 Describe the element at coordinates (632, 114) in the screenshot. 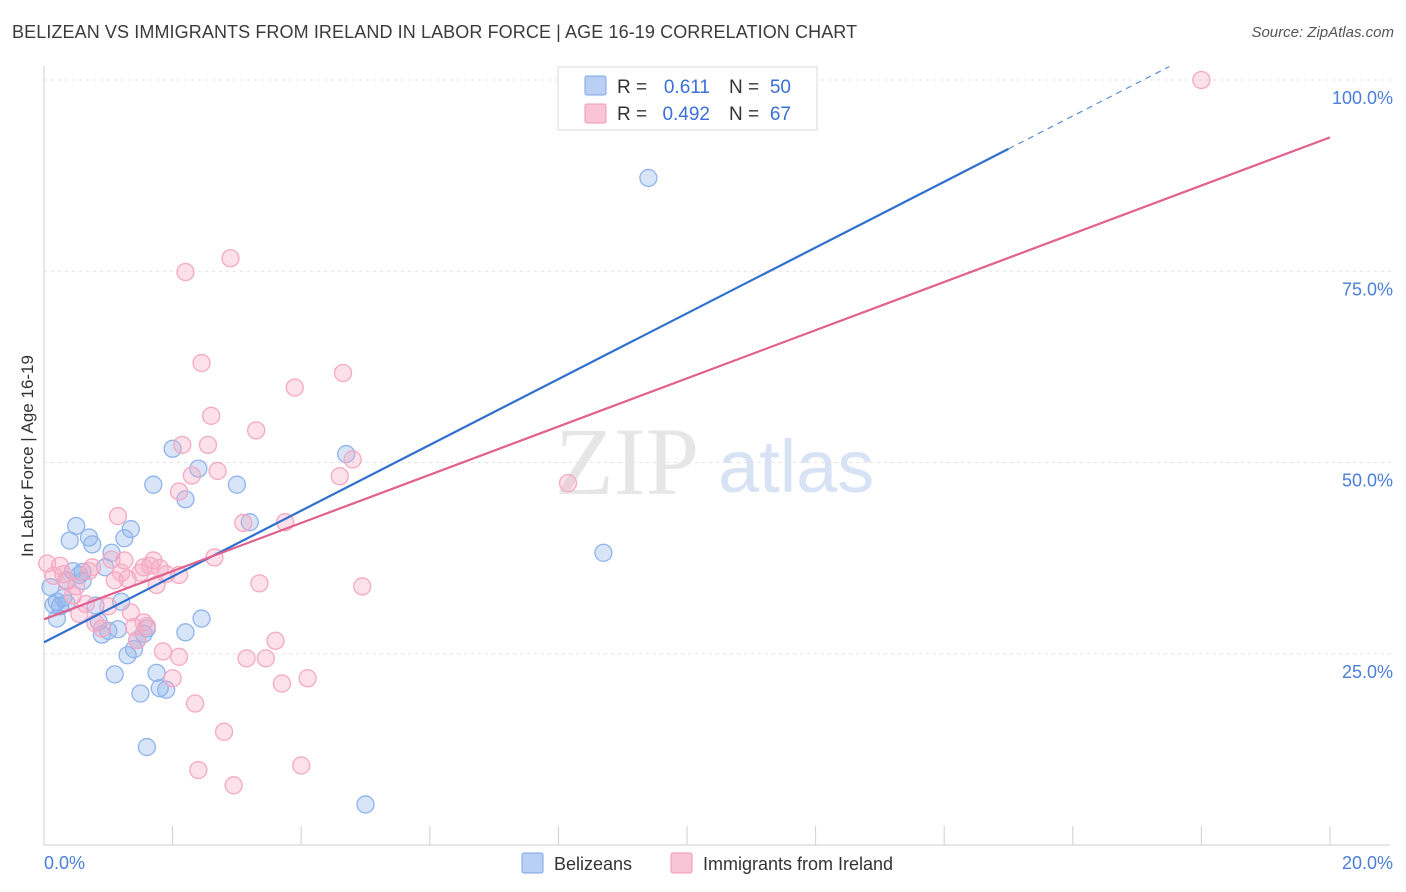

I see `legend-r-label-1: R =` at that location.